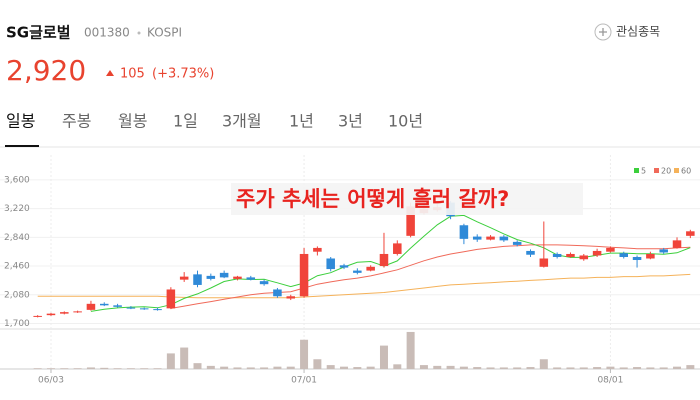  Describe the element at coordinates (242, 121) in the screenshot. I see `tab: 3개월` at that location.